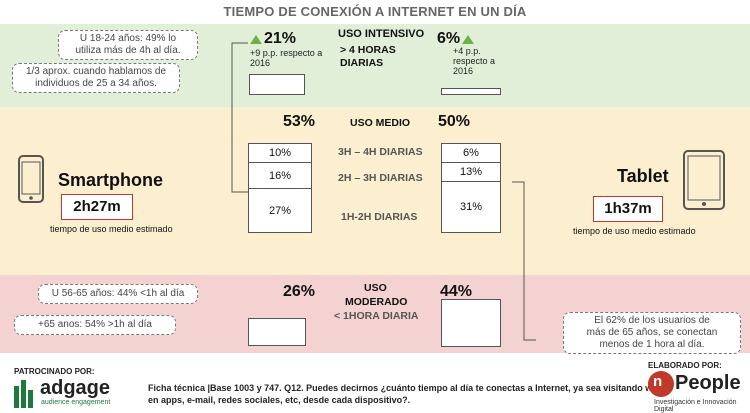  What do you see at coordinates (260, 63) in the screenshot?
I see `smartphone-intensive-note-line2: 2016` at bounding box center [260, 63].